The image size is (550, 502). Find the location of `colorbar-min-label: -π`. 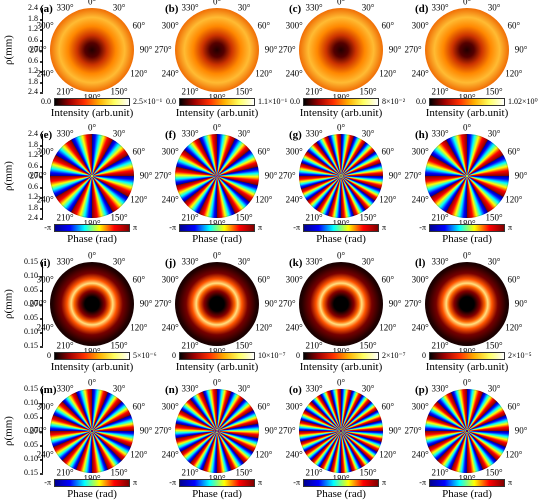

colorbar-min-label: -π is located at coordinates (296, 227).